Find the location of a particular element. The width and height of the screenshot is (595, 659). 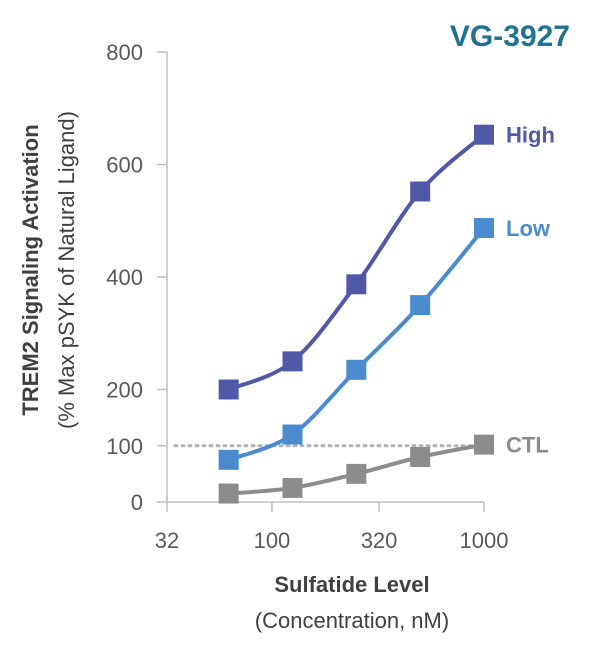

x-tick-label: 32 is located at coordinates (167, 540).